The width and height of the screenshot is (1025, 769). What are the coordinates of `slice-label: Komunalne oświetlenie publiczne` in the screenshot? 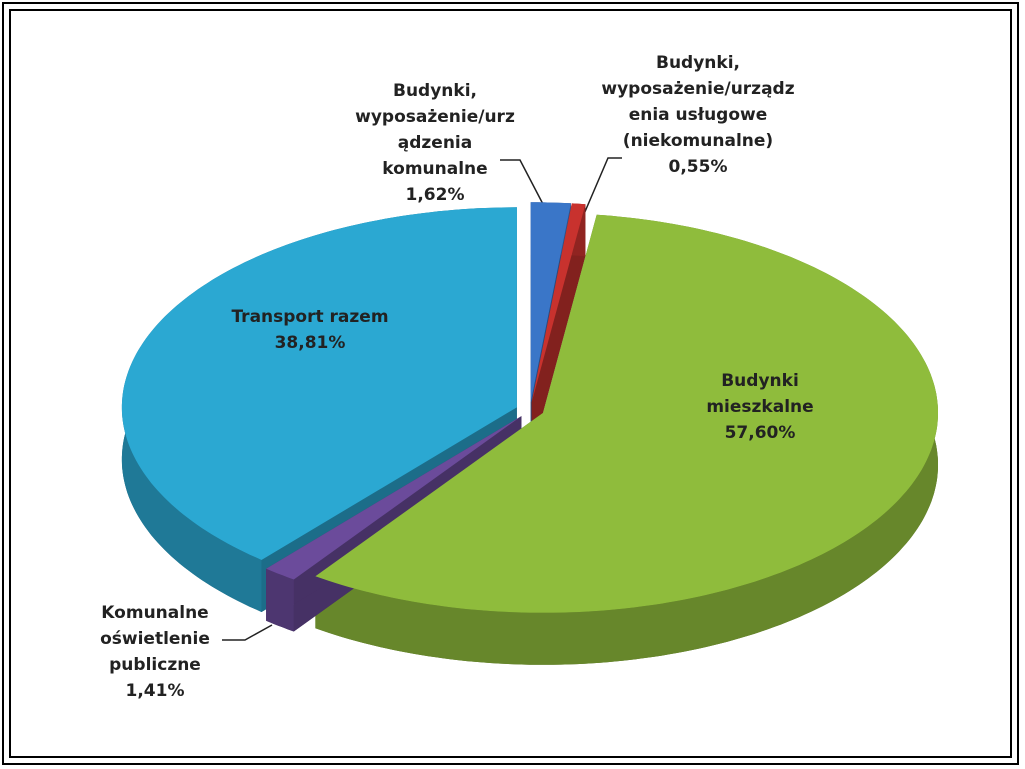 It's located at (155, 639).